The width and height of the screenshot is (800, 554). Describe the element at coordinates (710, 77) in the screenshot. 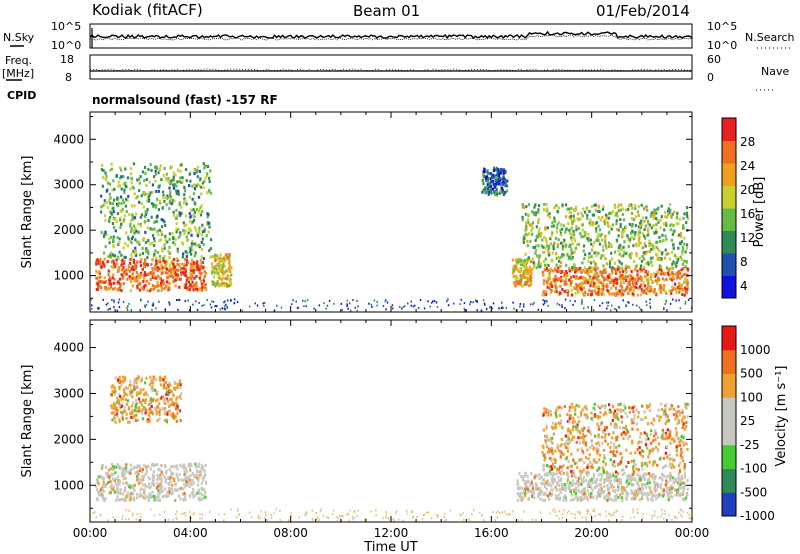

I see `nave-tick-low: 0` at that location.